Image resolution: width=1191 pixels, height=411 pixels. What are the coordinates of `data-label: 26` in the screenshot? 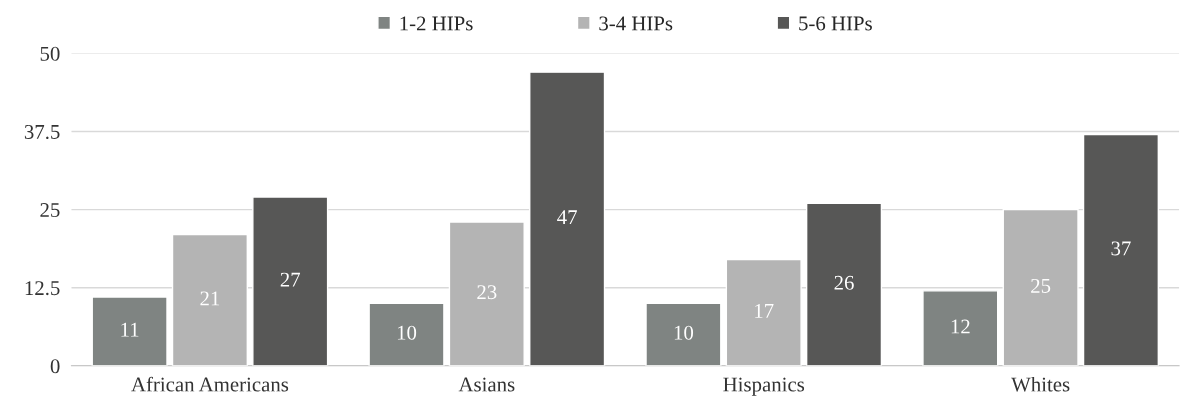 It's located at (844, 282).